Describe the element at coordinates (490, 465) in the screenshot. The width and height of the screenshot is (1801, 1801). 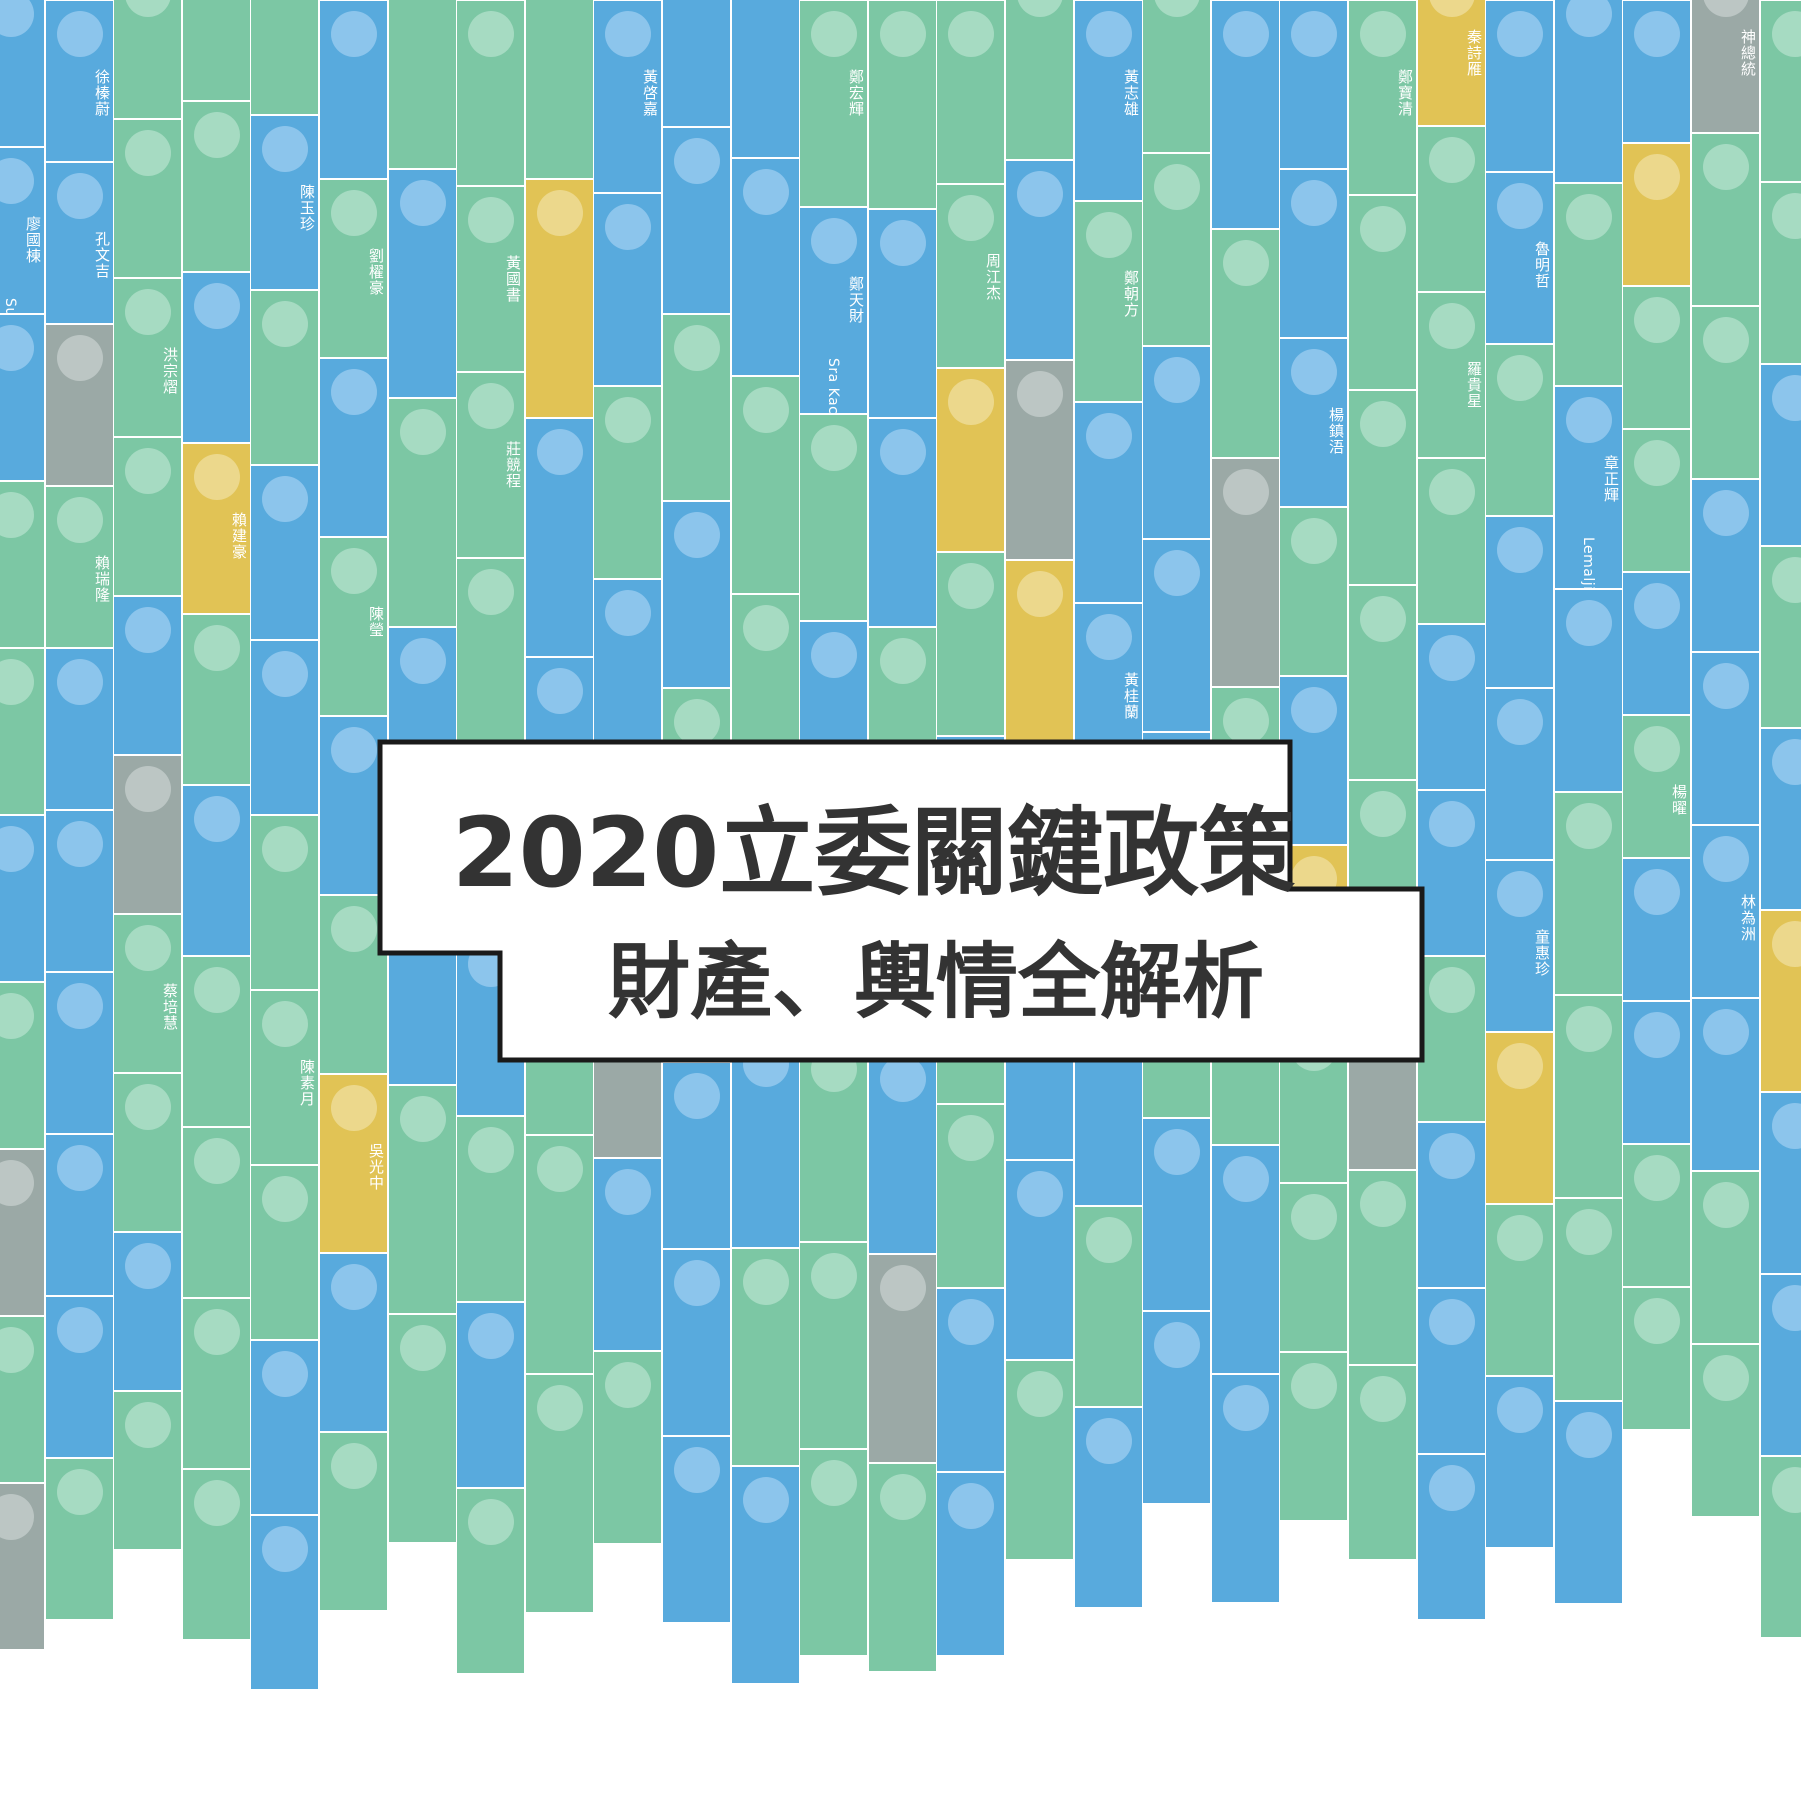
I see `legislator-tile: 莊競程` at that location.